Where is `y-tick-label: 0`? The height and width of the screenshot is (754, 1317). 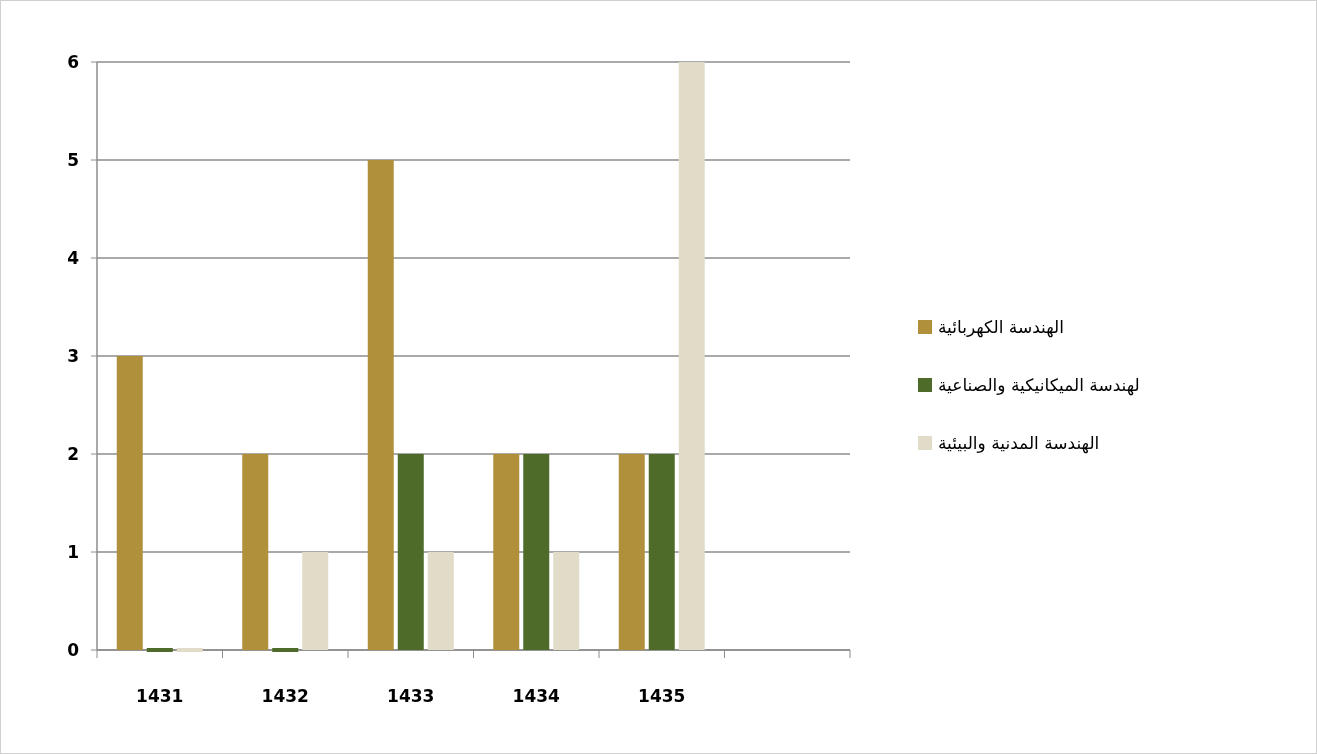
y-tick-label: 0 is located at coordinates (73, 650).